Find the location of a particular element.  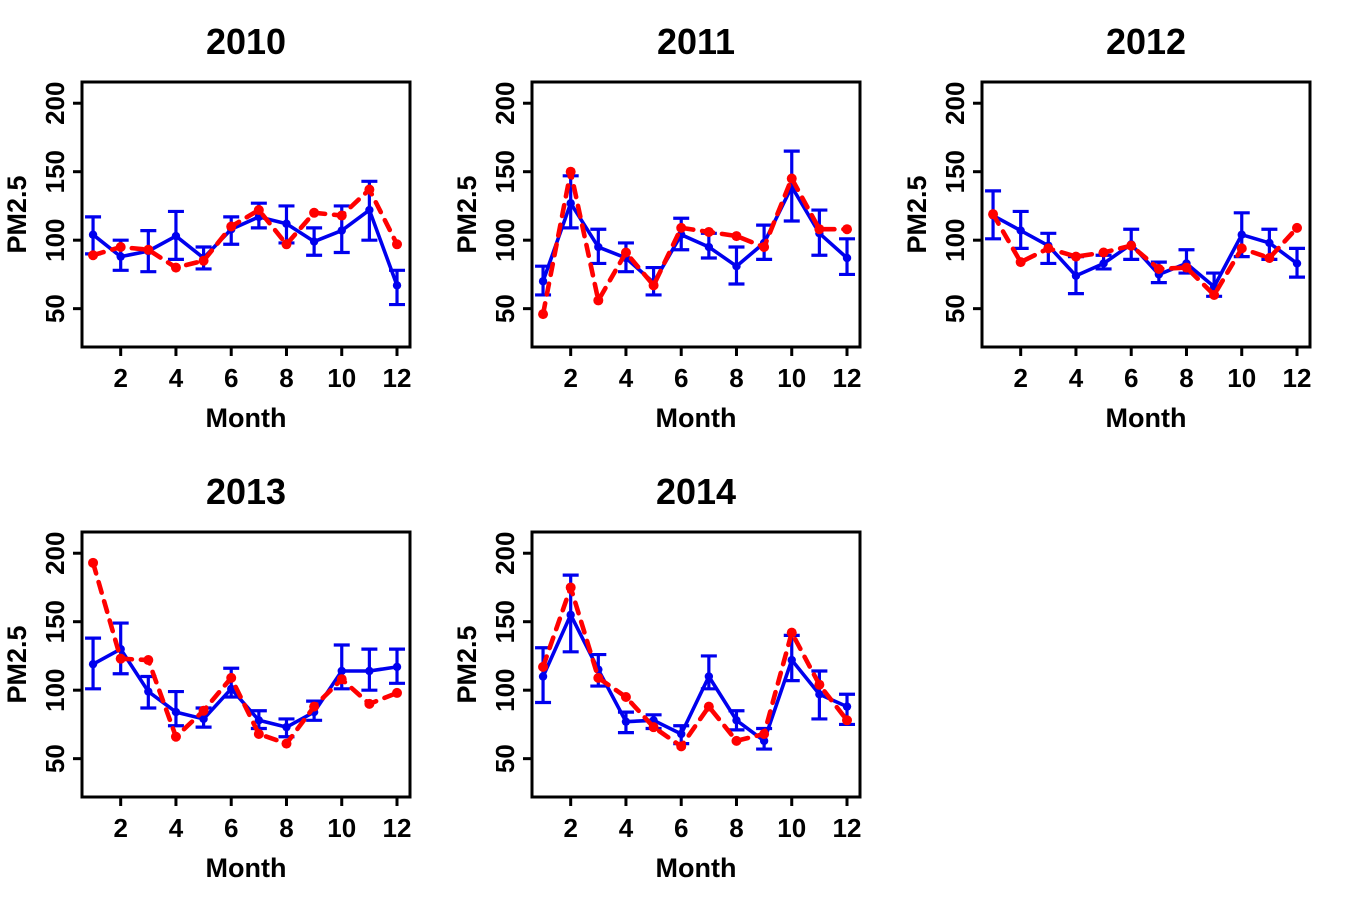

y-tick-label: 200 is located at coordinates (55, 553).